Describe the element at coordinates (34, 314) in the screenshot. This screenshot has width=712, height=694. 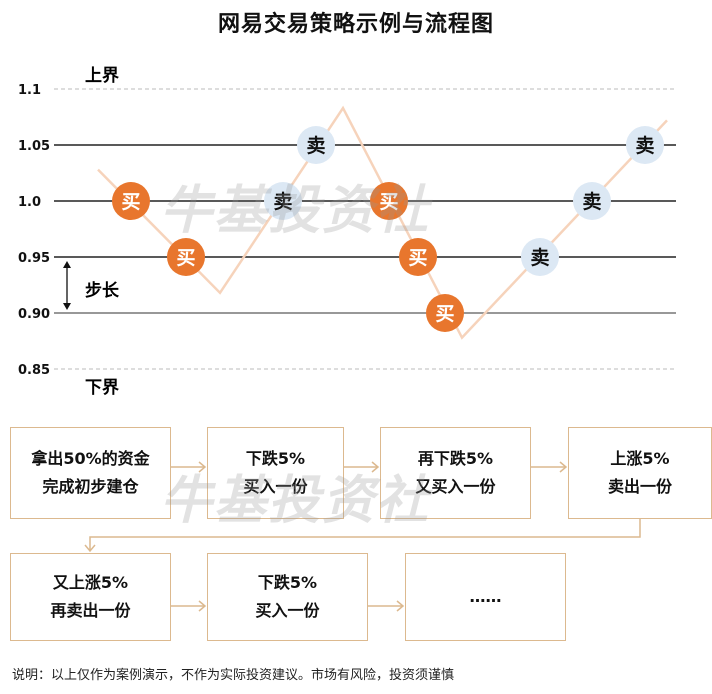
I see `level-tick-label: 0.90` at that location.